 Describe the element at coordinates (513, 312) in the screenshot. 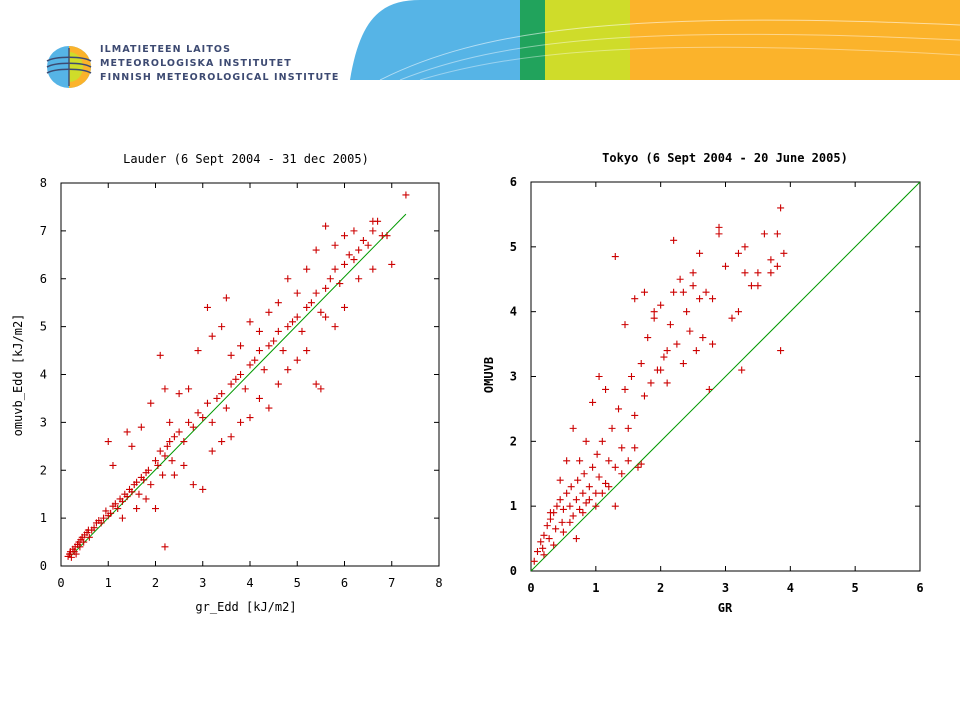

I see `tokyo-y-tick-label: 4` at that location.